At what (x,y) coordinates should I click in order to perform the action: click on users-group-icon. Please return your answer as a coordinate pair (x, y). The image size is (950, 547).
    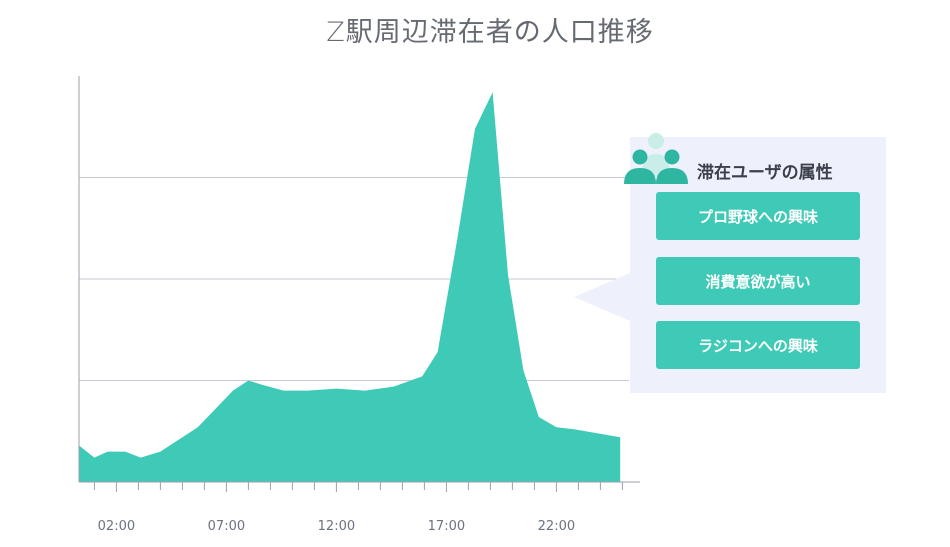
    Looking at the image, I should click on (656, 158).